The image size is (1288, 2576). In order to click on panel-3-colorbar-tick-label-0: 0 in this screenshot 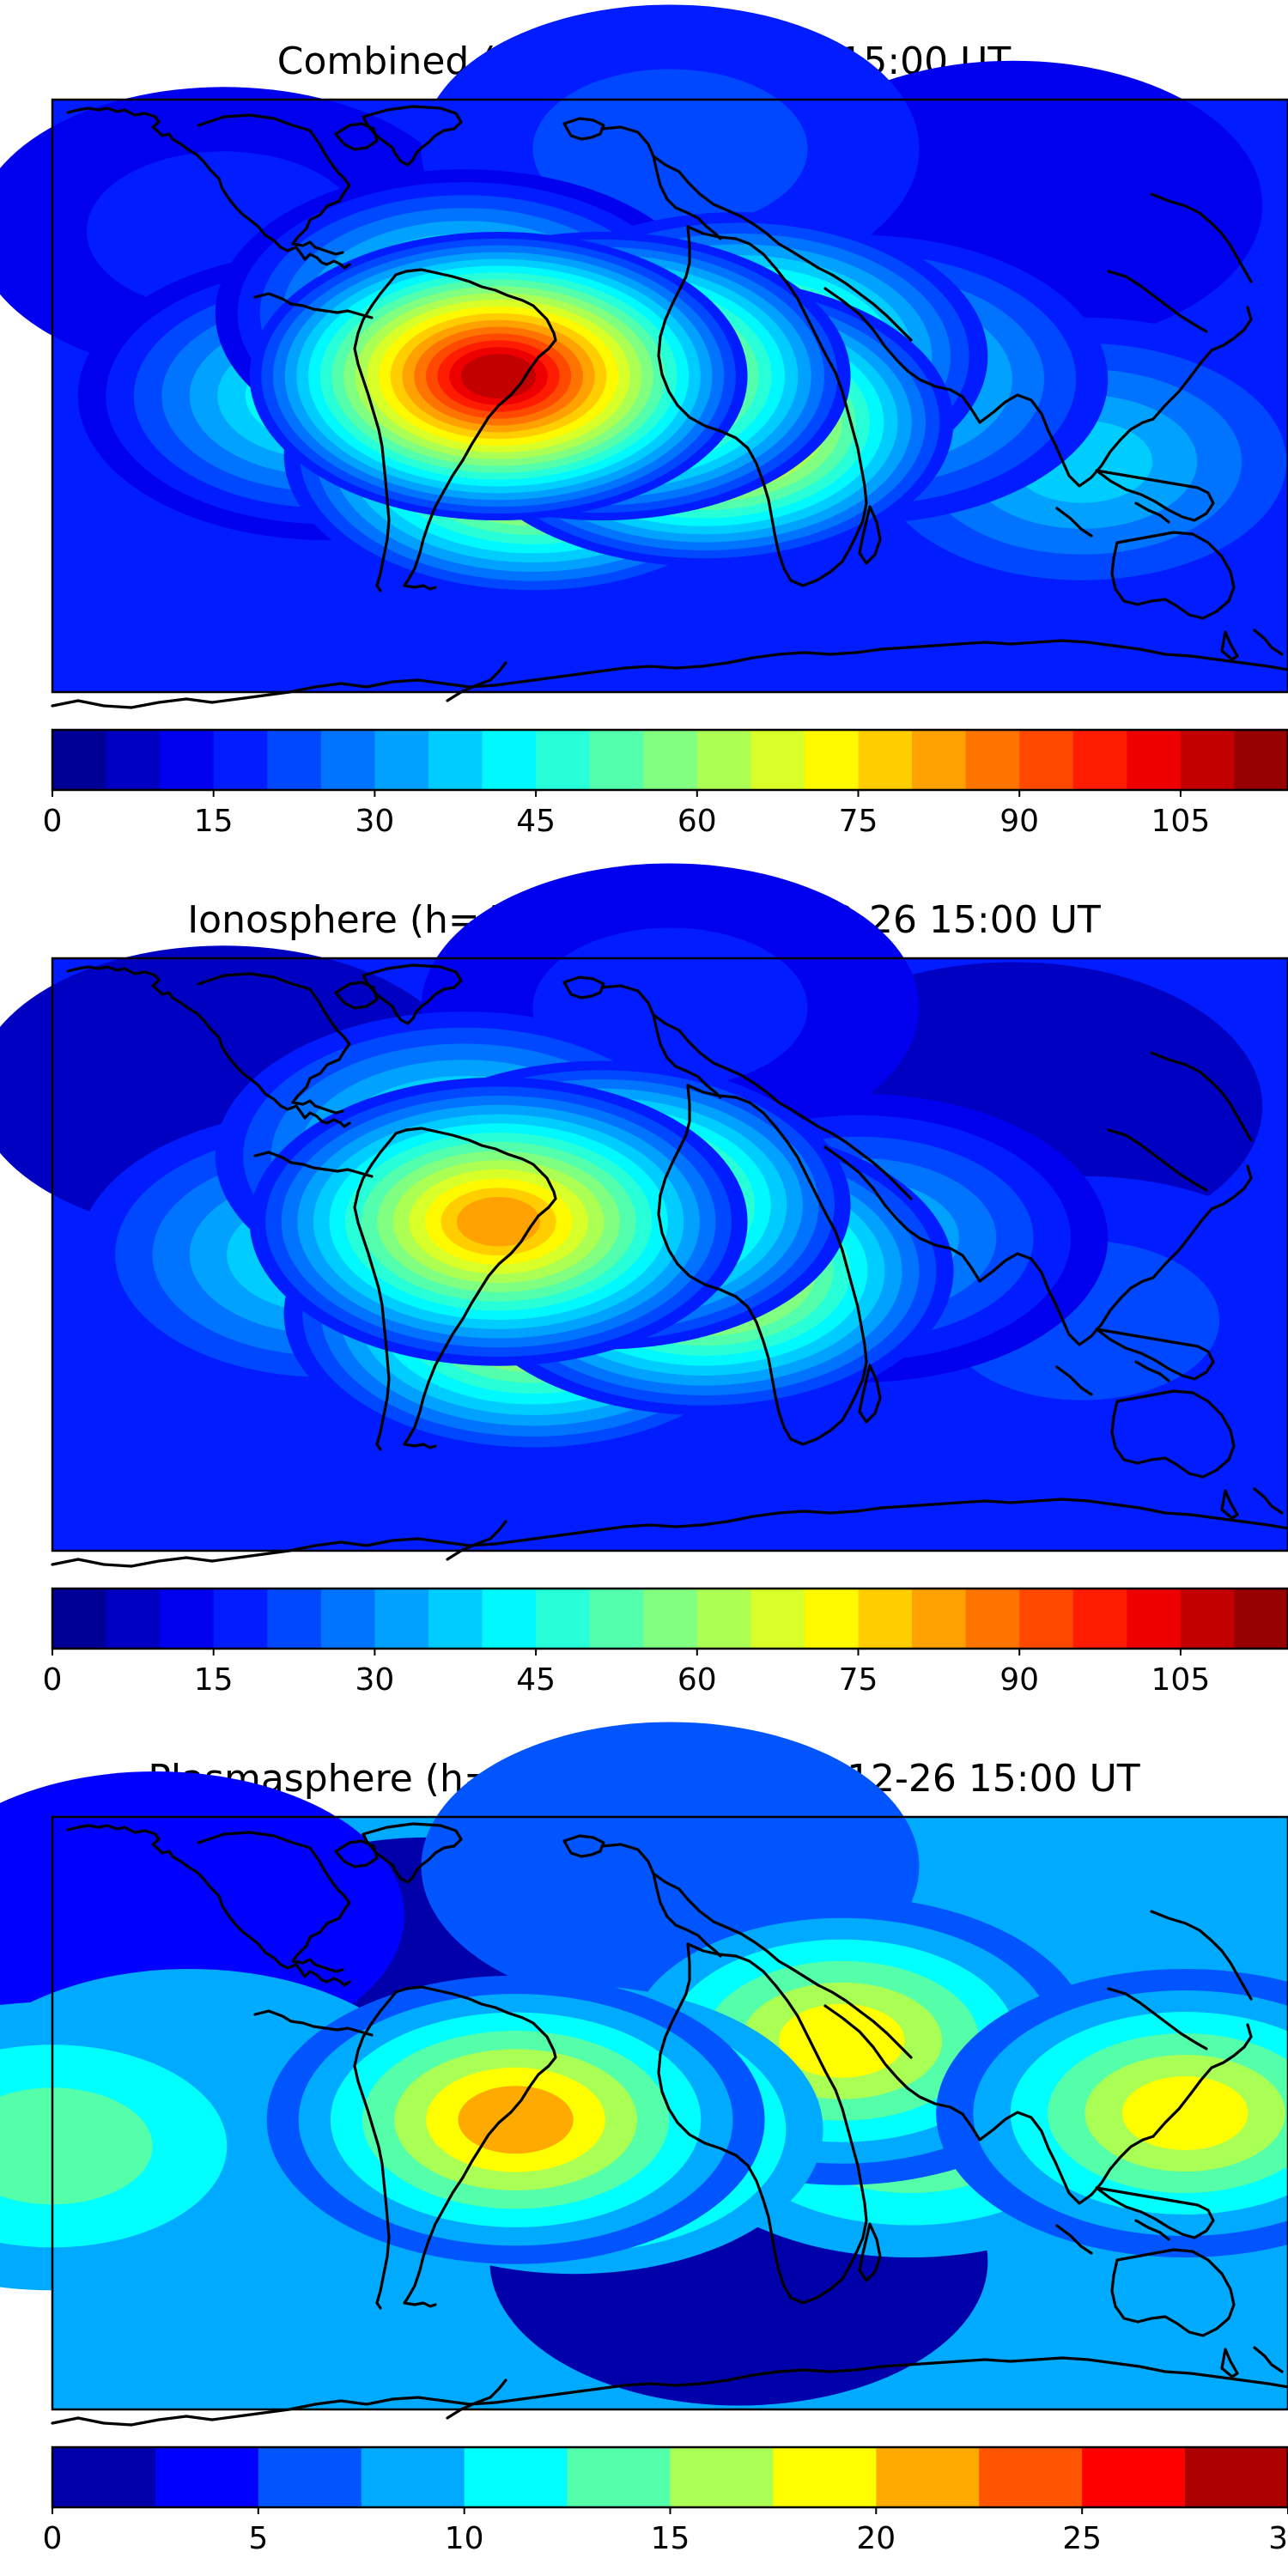, I will do `click(53, 2538)`.